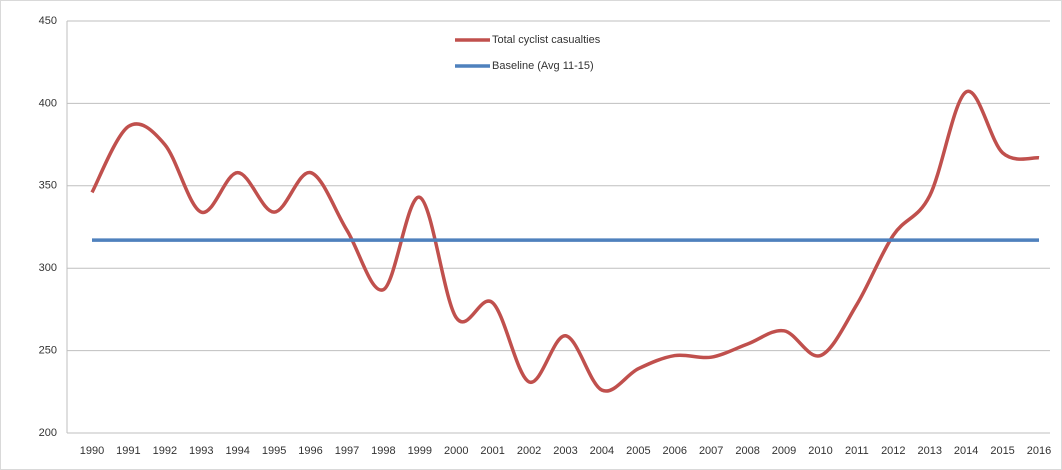 The image size is (1062, 470). I want to click on x-tick-label: 2013, so click(929, 451).